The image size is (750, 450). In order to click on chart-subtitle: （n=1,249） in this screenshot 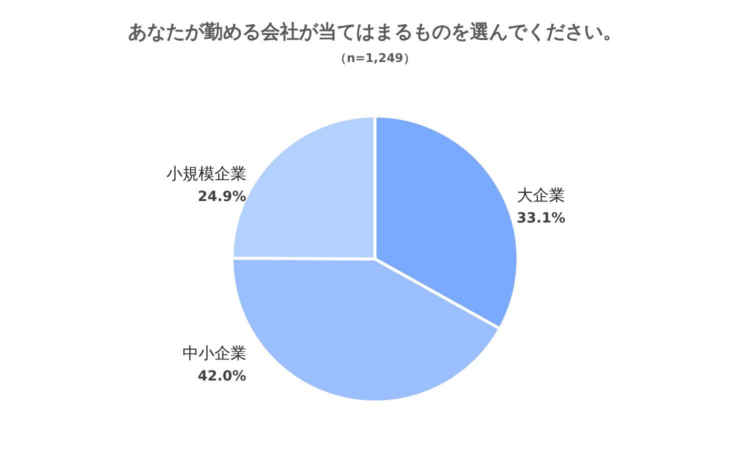, I will do `click(375, 58)`.